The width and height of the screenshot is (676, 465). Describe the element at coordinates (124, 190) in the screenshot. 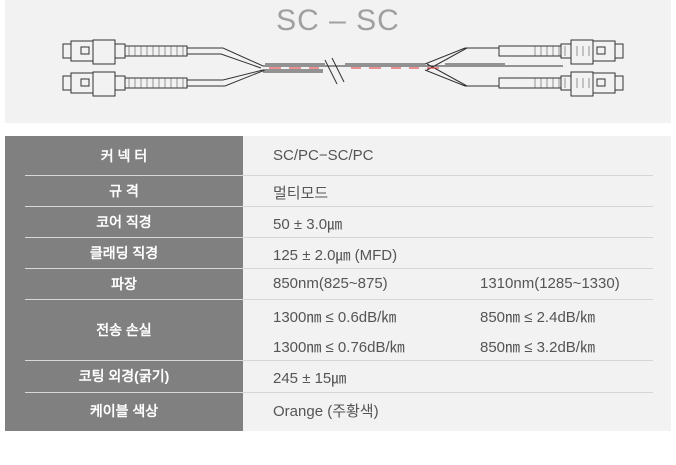

I see `row-label: 규 격` at that location.